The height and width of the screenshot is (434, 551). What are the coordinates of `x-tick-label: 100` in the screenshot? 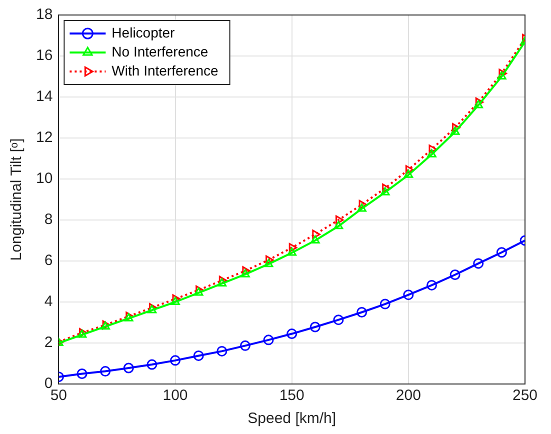 It's located at (175, 395).